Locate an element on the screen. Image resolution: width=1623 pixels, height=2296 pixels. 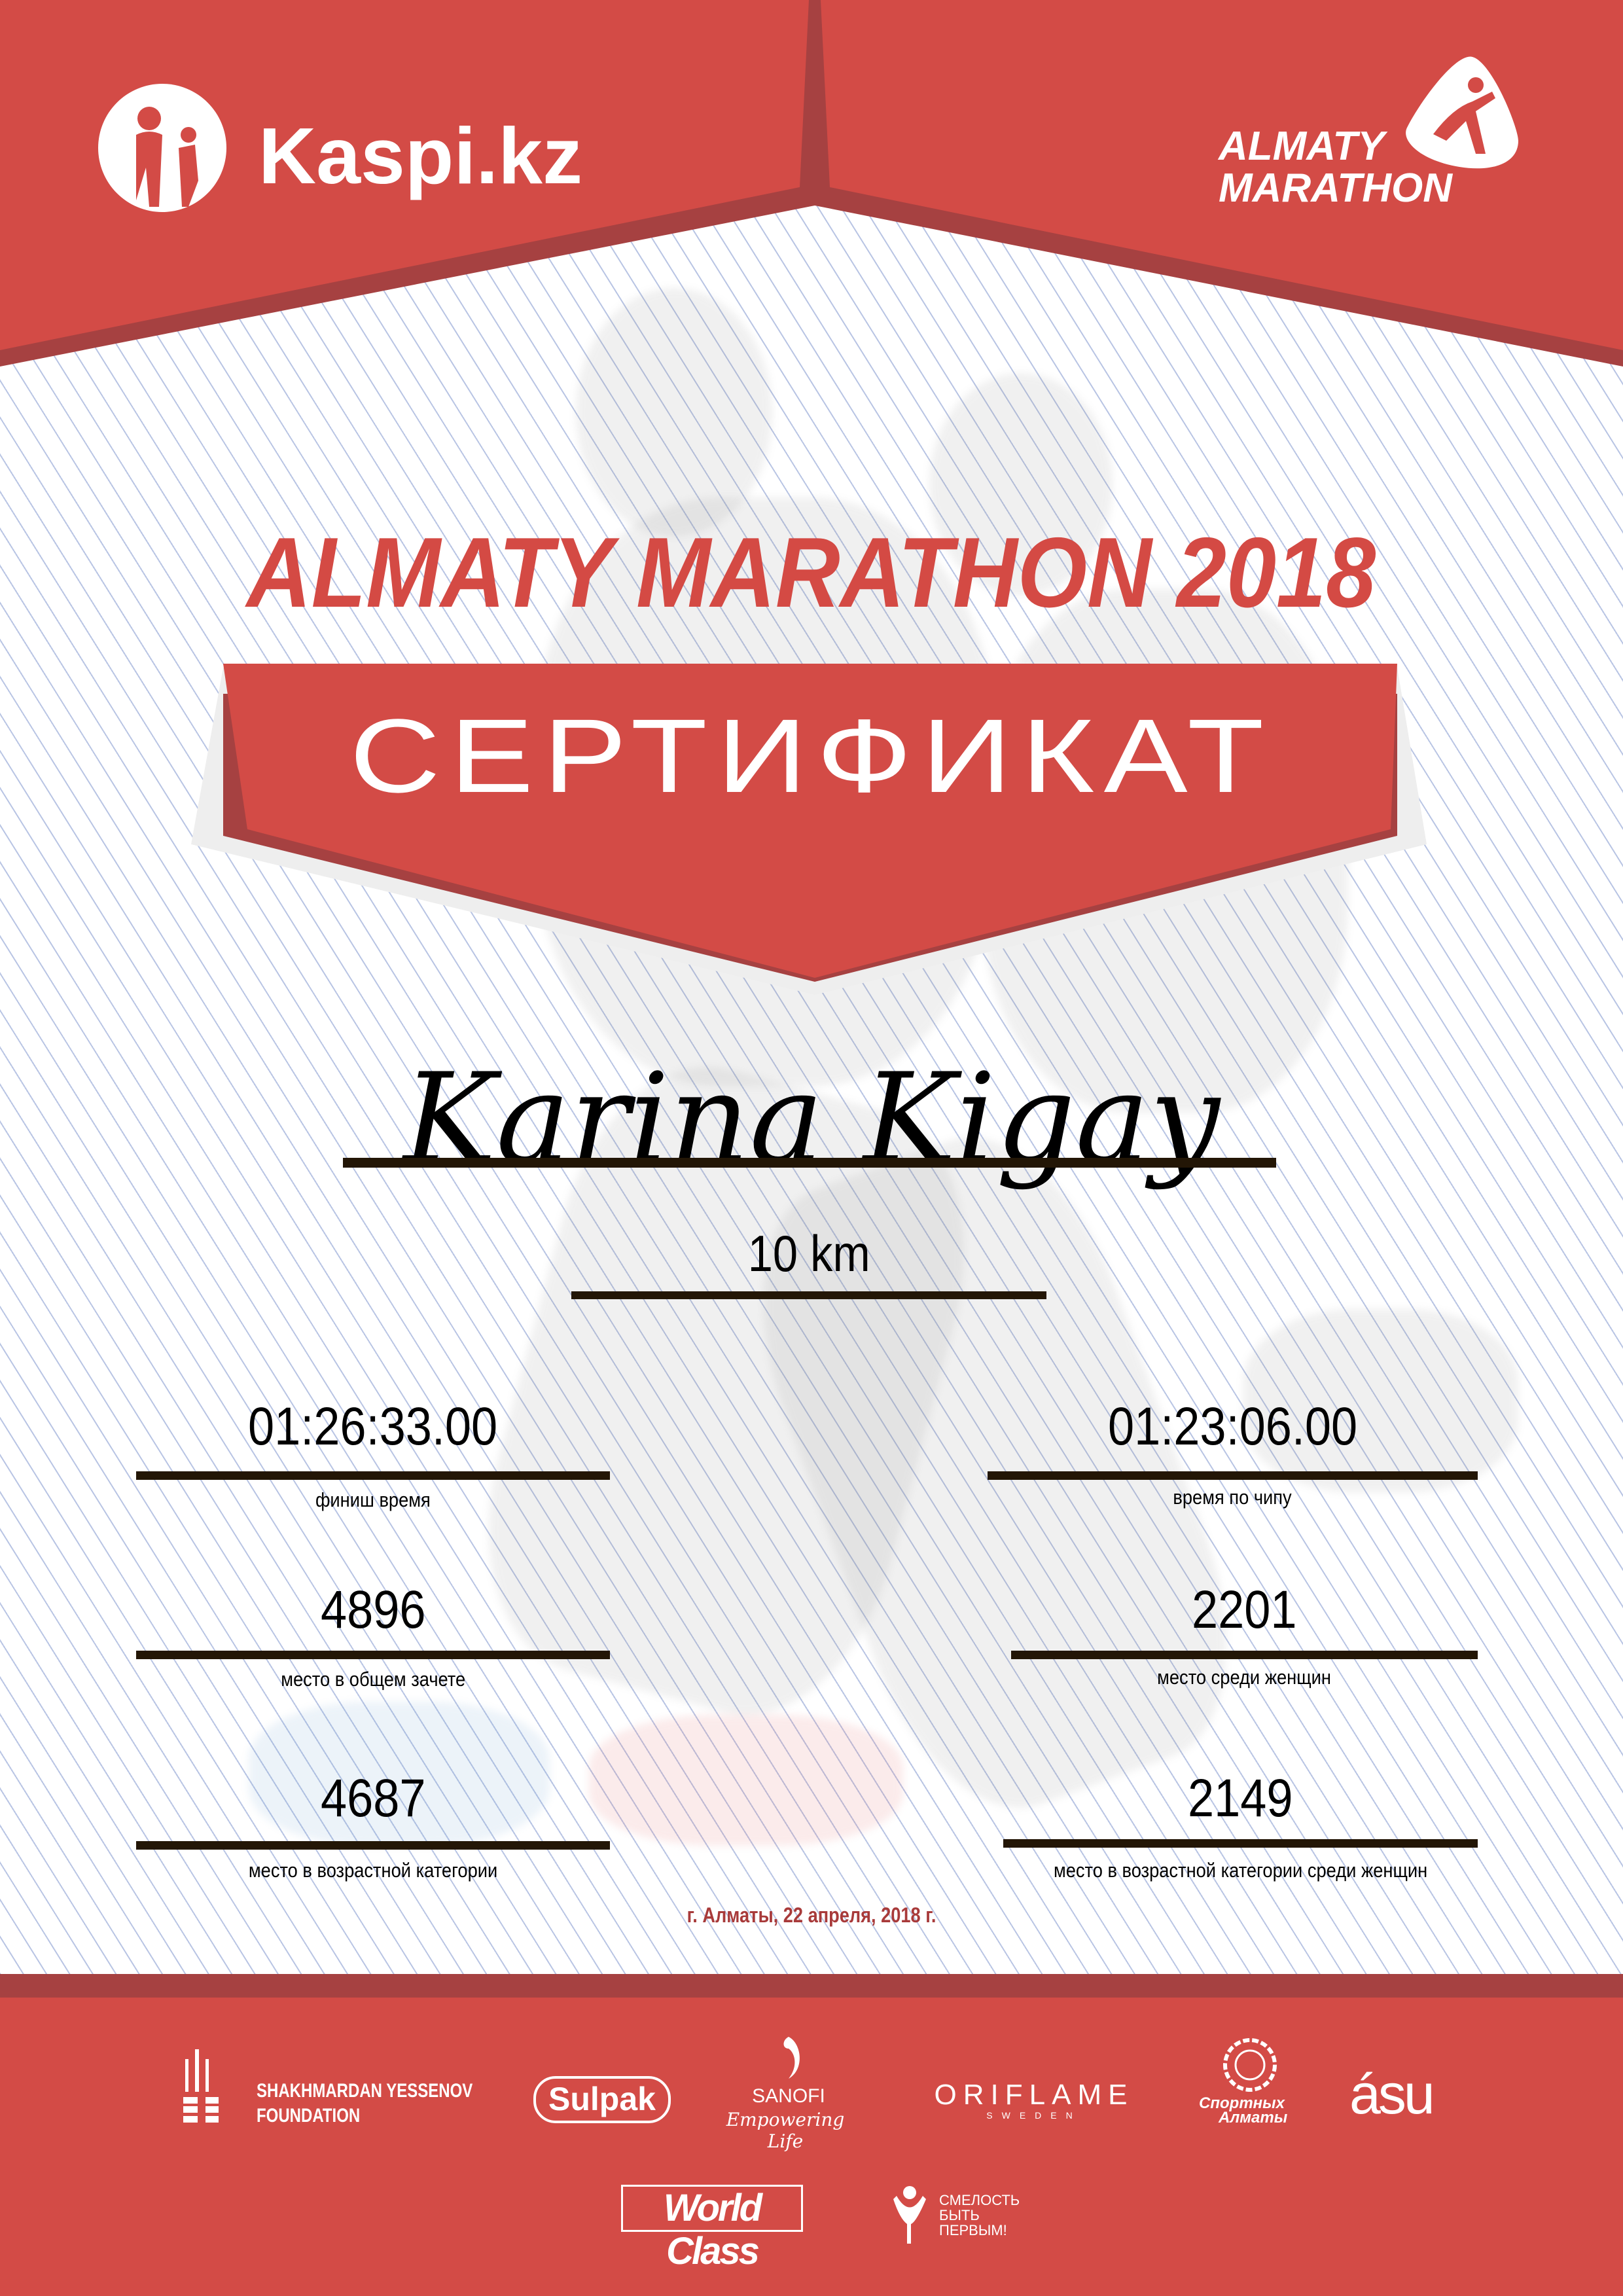
partners-yessenov-line2: FOUNDATION is located at coordinates (309, 2115).